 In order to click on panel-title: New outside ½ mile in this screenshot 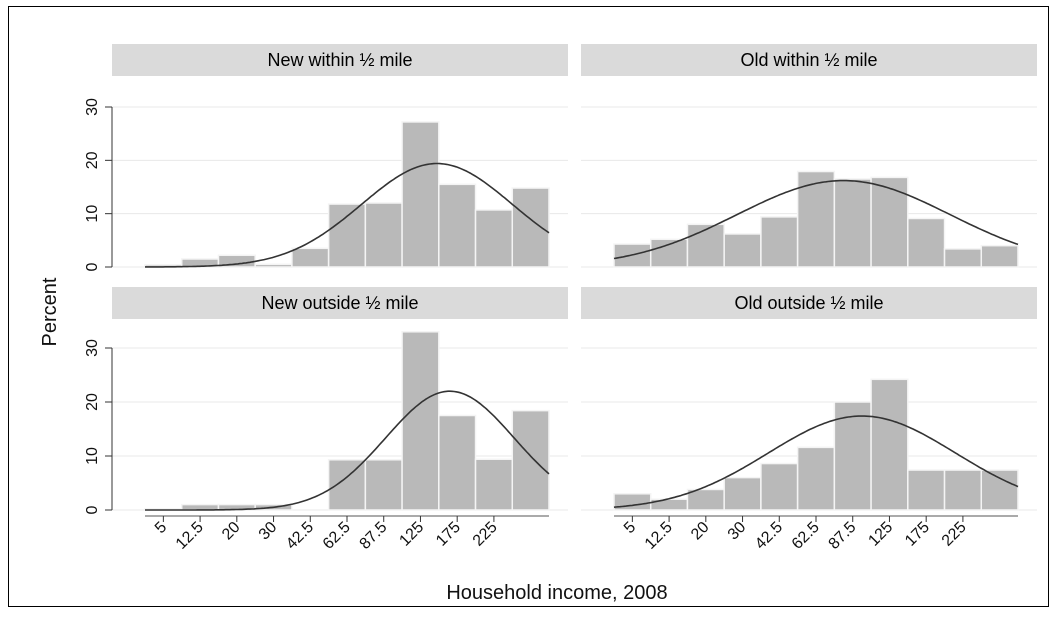, I will do `click(339, 303)`.